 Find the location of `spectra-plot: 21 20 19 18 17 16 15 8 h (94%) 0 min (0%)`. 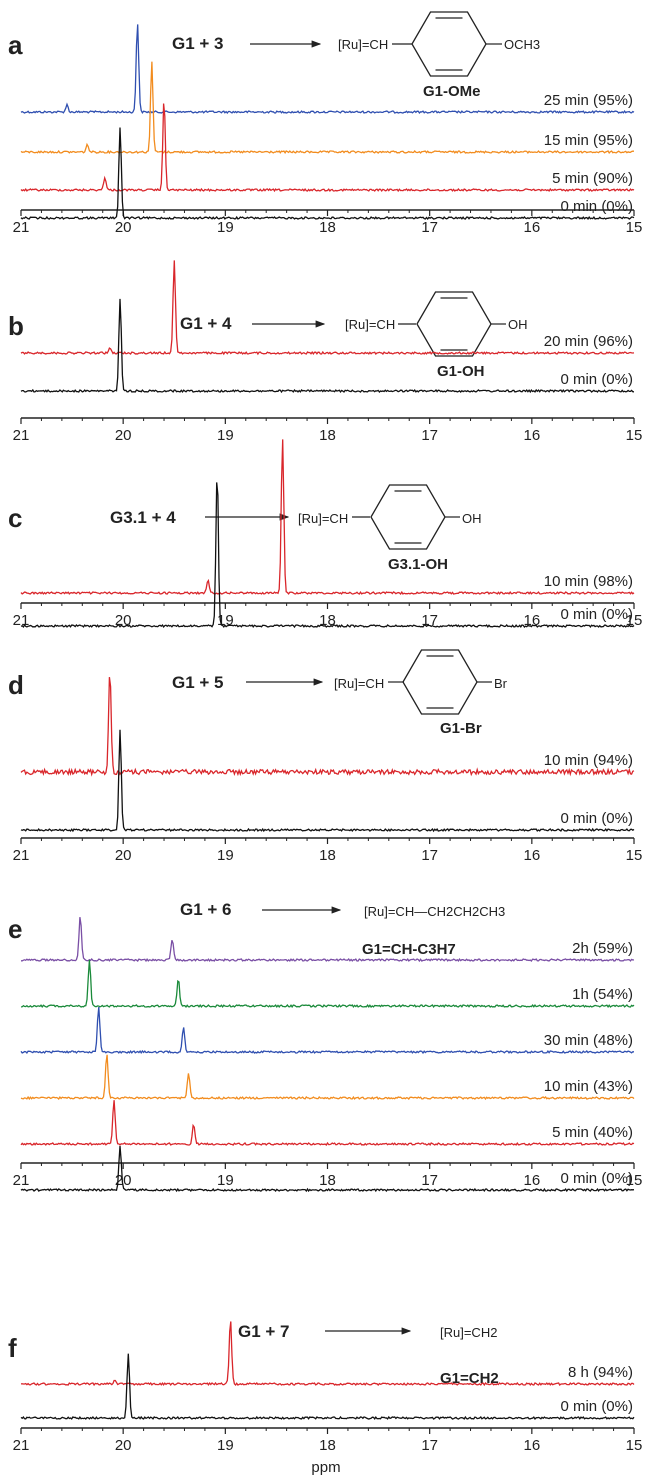

spectra-plot: 21 20 19 18 17 16 15 8 h (94%) 0 min (0%) is located at coordinates (328, 1387).